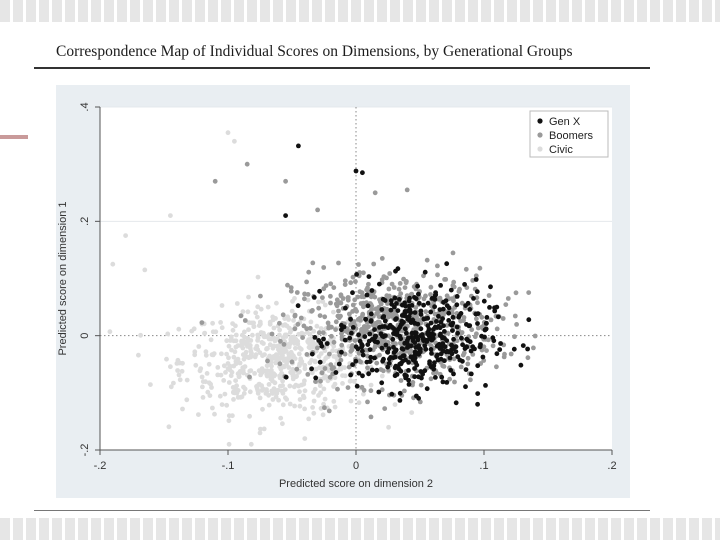  Describe the element at coordinates (100, 466) in the screenshot. I see `x-tick-label: -.2` at that location.